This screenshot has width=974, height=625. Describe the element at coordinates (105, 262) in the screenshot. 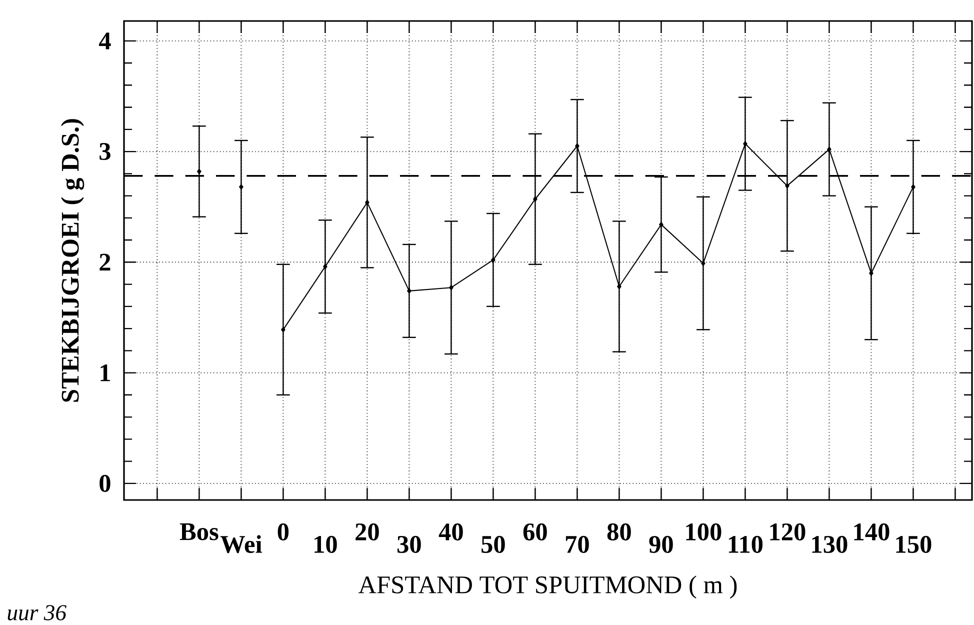

I see `y-tick-label: 2` at that location.